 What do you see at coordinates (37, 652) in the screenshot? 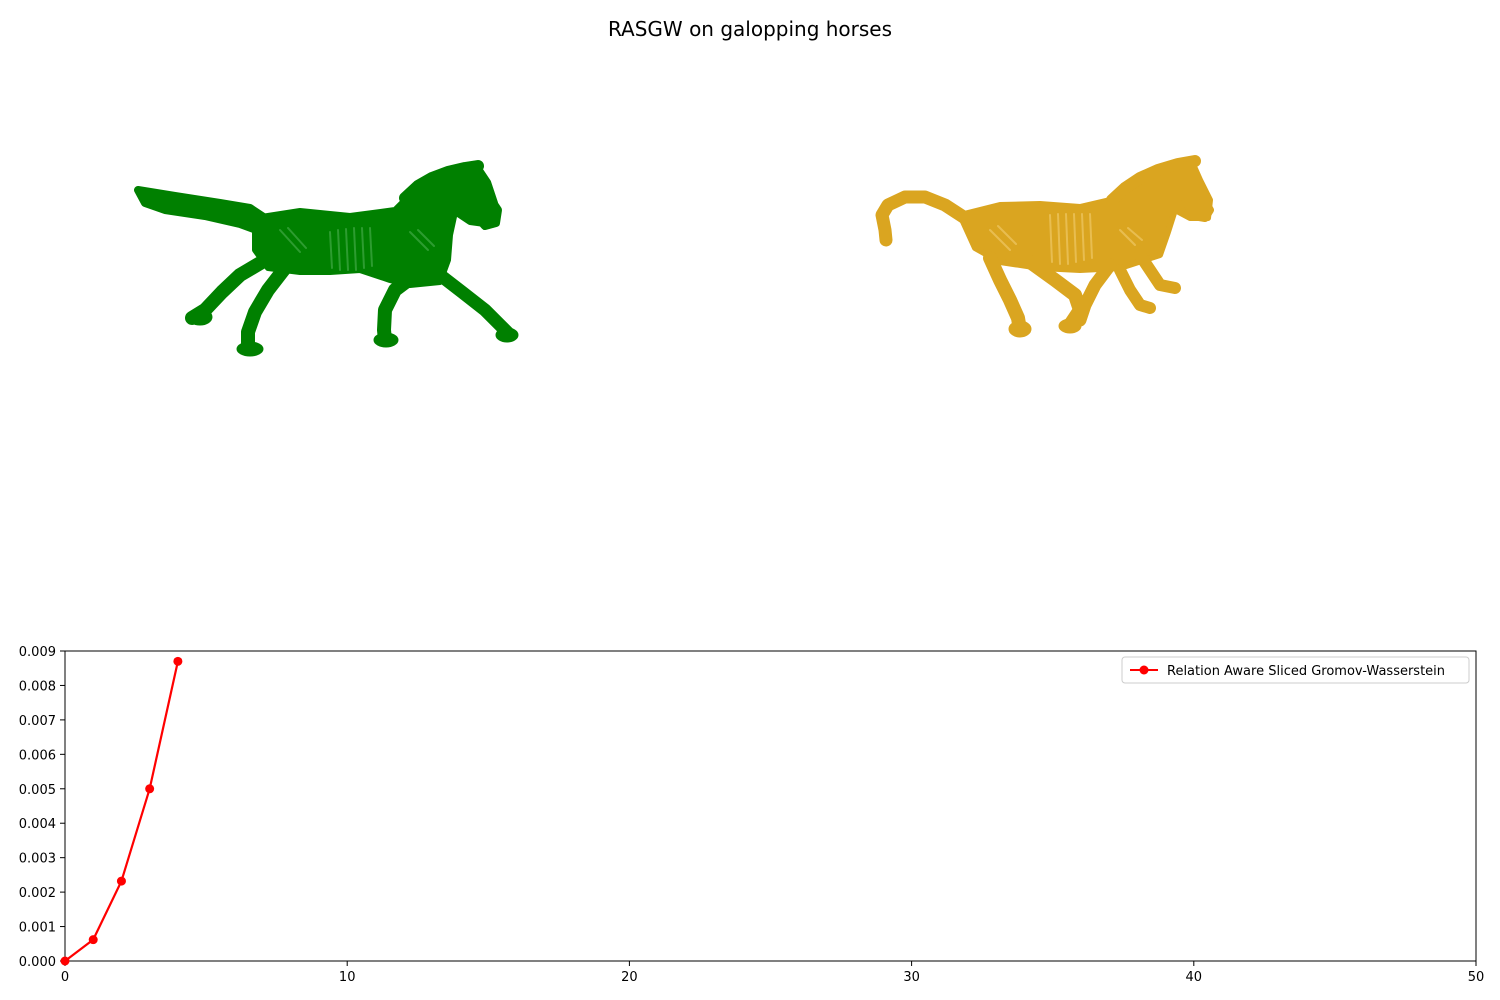
I see `y-tick-label: 0.009` at bounding box center [37, 652].